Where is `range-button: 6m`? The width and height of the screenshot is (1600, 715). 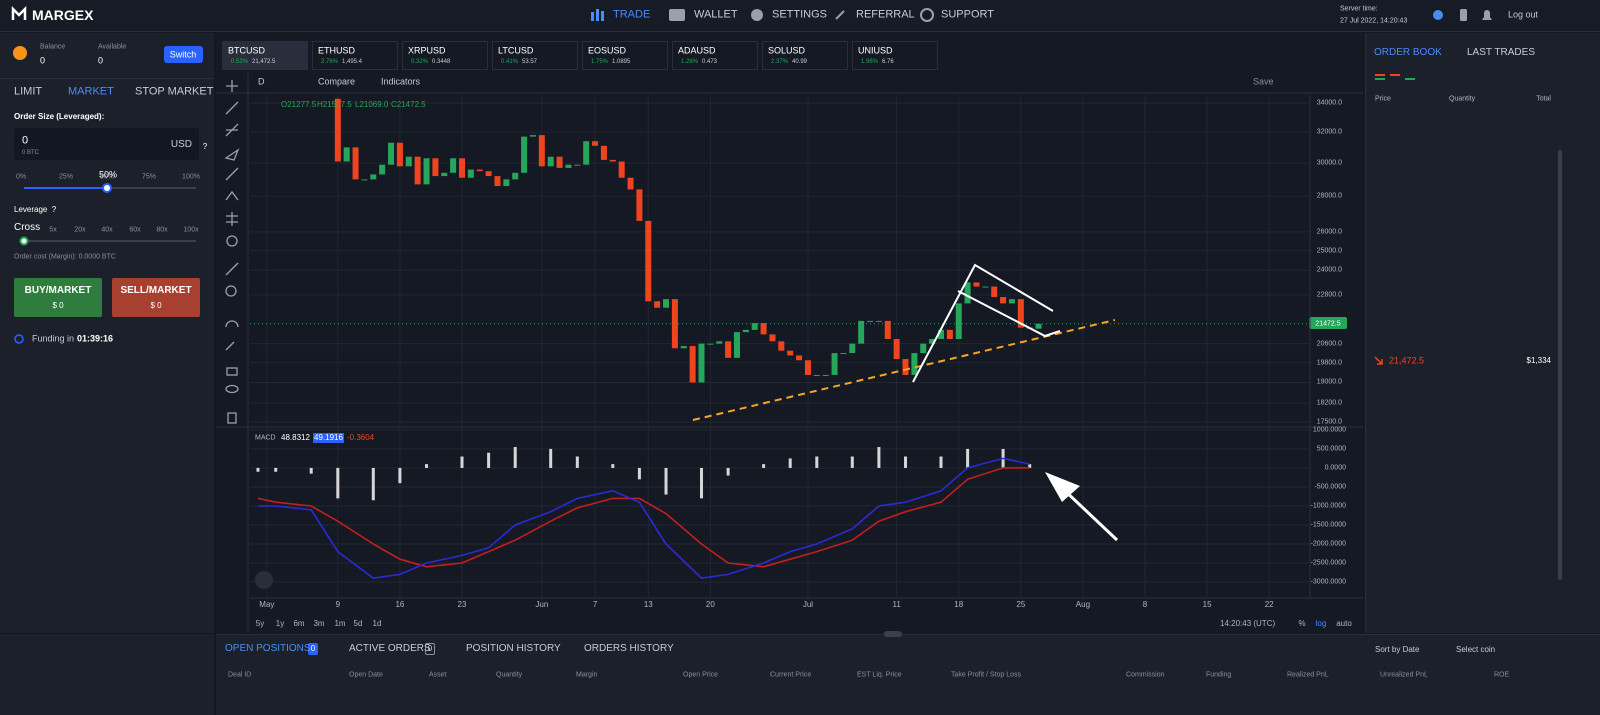 range-button: 6m is located at coordinates (299, 623).